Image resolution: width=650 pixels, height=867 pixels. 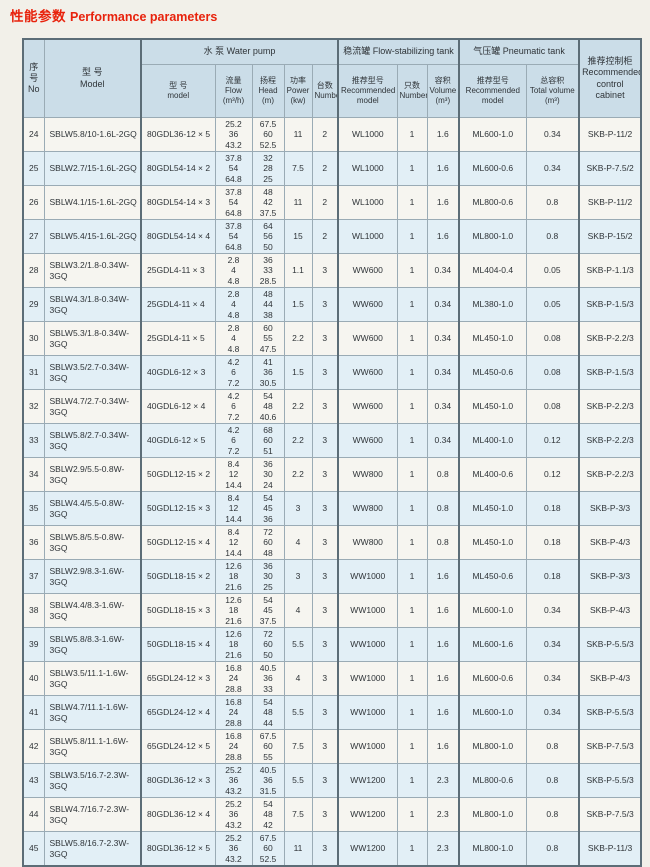 I want to click on cell-st-model: WW600, so click(x=367, y=372).